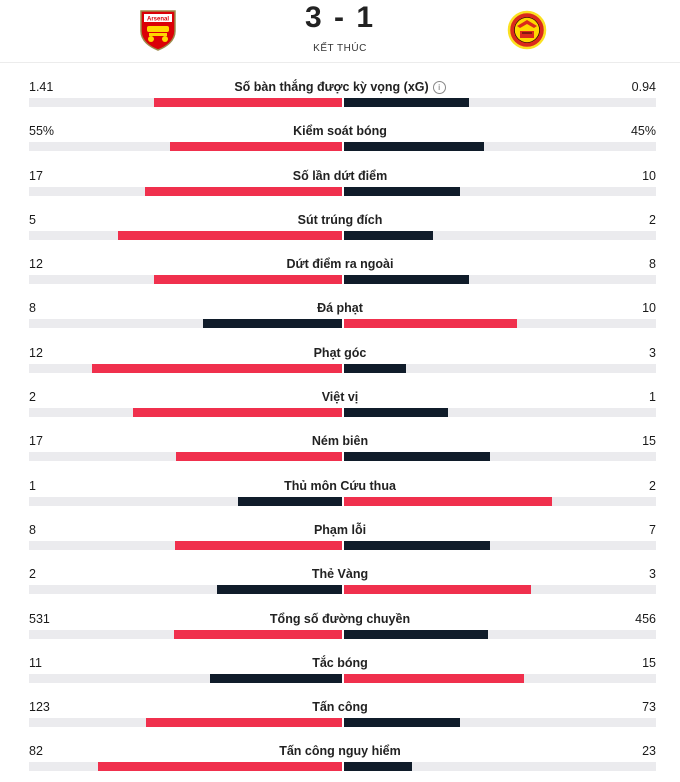 The width and height of the screenshot is (680, 782). I want to click on stat-label-text: Việt vị, so click(340, 397).